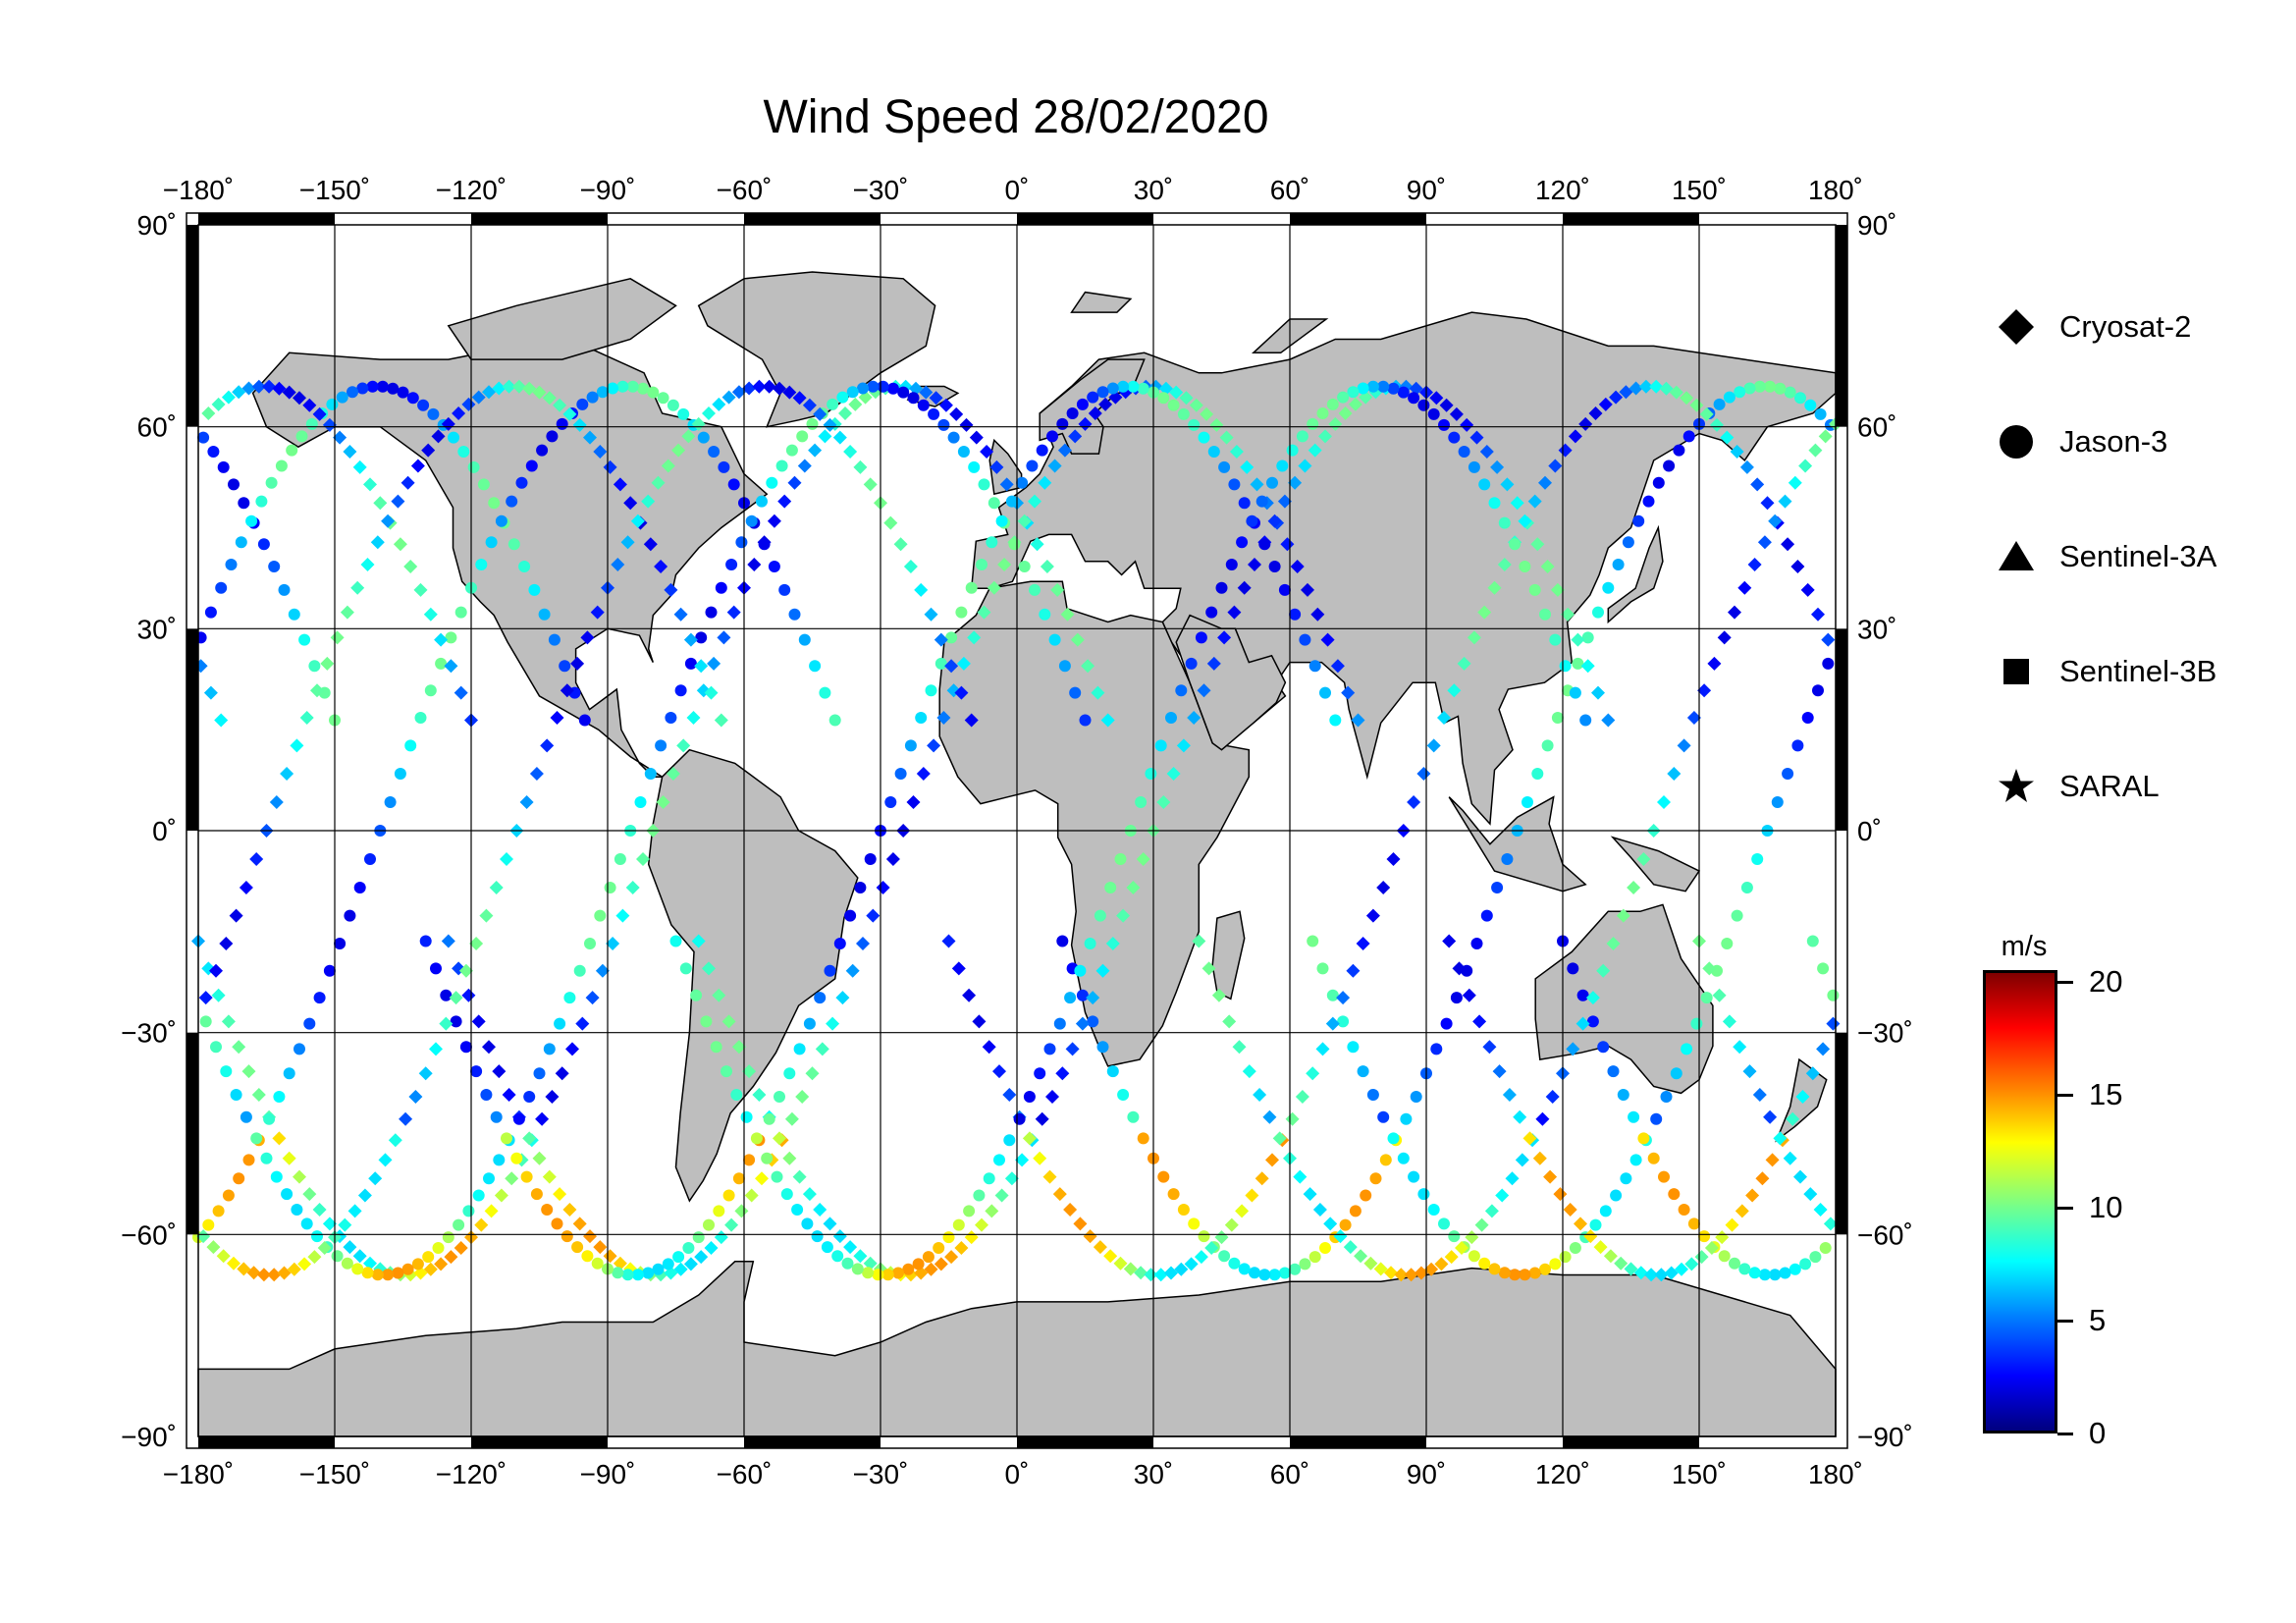 This screenshot has height=1623, width=2296. I want to click on lat-tick-label-right: −90˚, so click(1885, 1437).